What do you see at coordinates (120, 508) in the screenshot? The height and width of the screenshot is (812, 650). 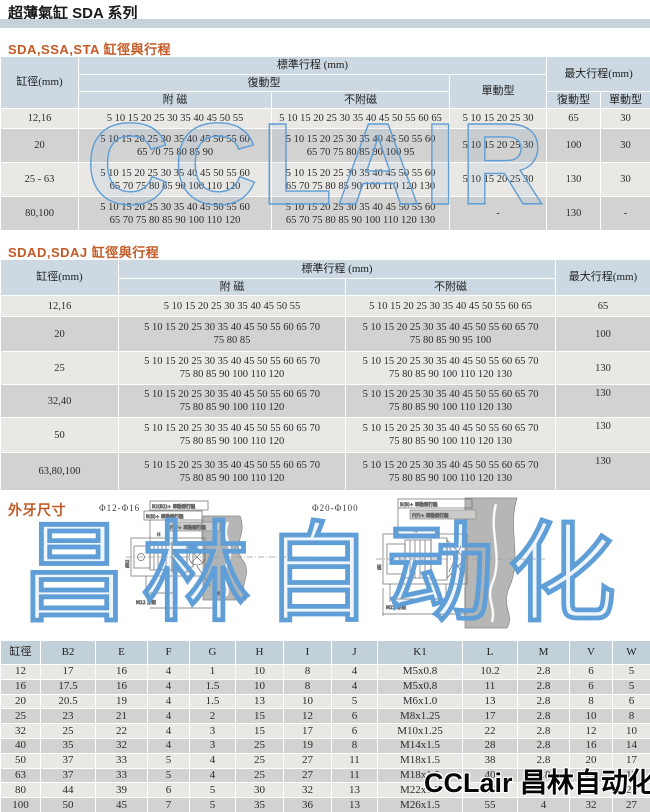 I see `left-drawing-range-label: Φ12-Φ16` at bounding box center [120, 508].